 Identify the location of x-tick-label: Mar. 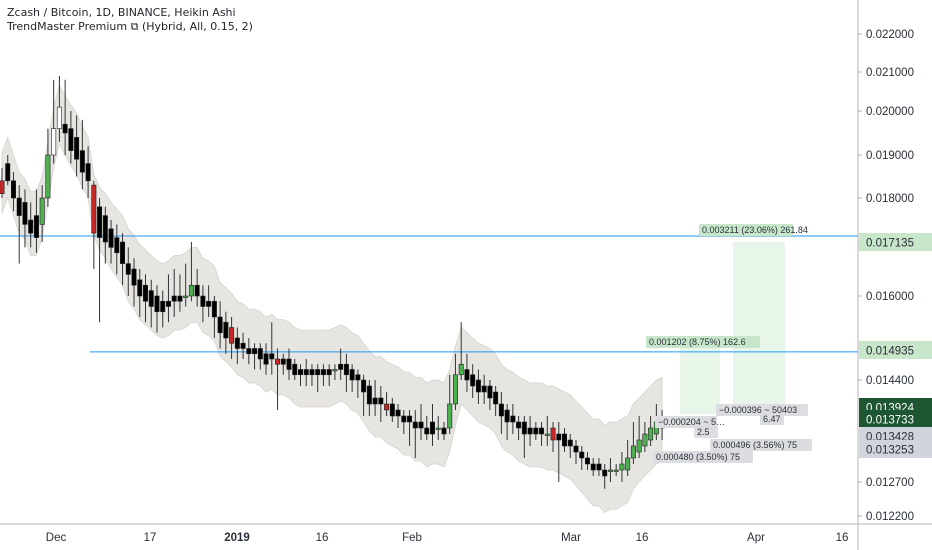
(571, 538).